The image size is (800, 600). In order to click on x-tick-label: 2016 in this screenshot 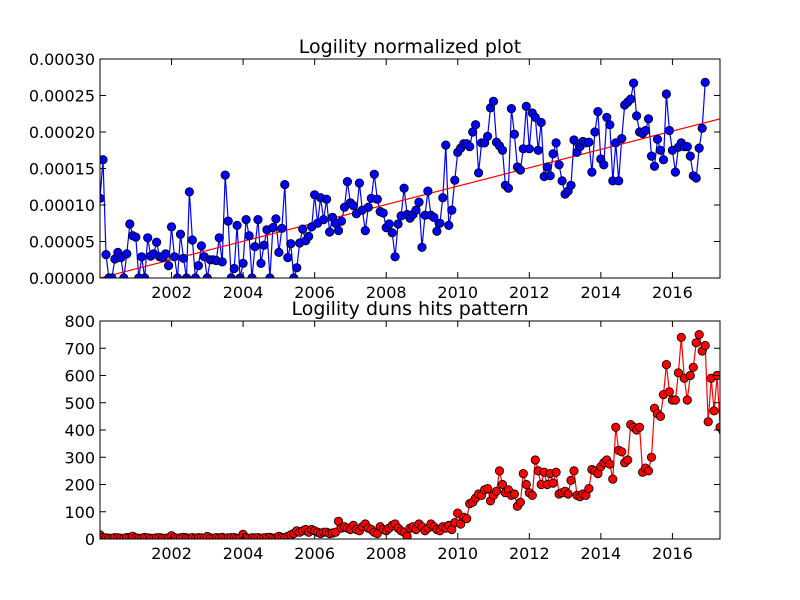, I will do `click(672, 292)`.